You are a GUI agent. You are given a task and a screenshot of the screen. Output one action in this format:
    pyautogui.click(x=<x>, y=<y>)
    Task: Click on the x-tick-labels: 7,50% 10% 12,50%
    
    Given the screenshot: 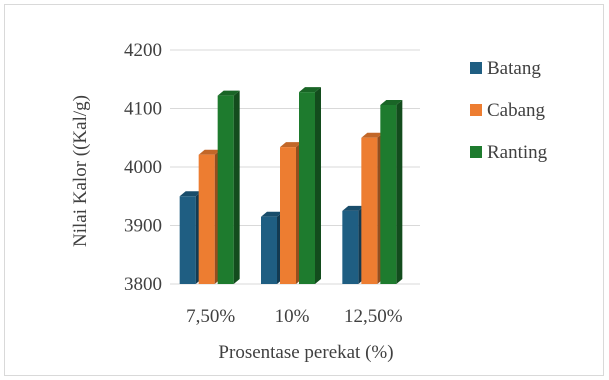 What is the action you would take?
    pyautogui.click(x=294, y=316)
    